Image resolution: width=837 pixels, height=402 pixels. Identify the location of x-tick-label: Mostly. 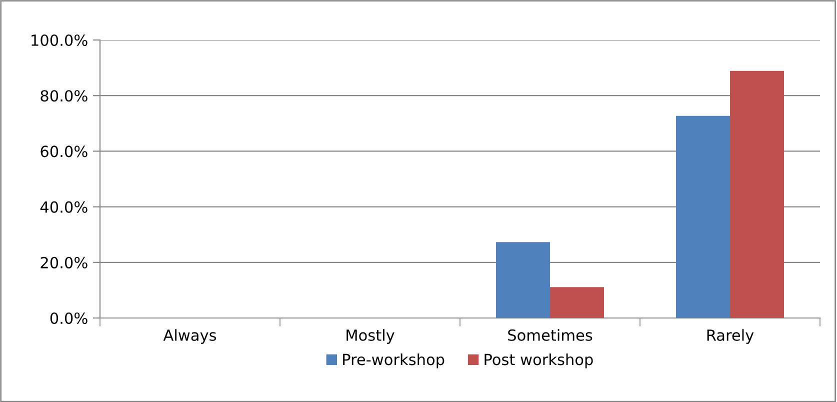
(370, 336).